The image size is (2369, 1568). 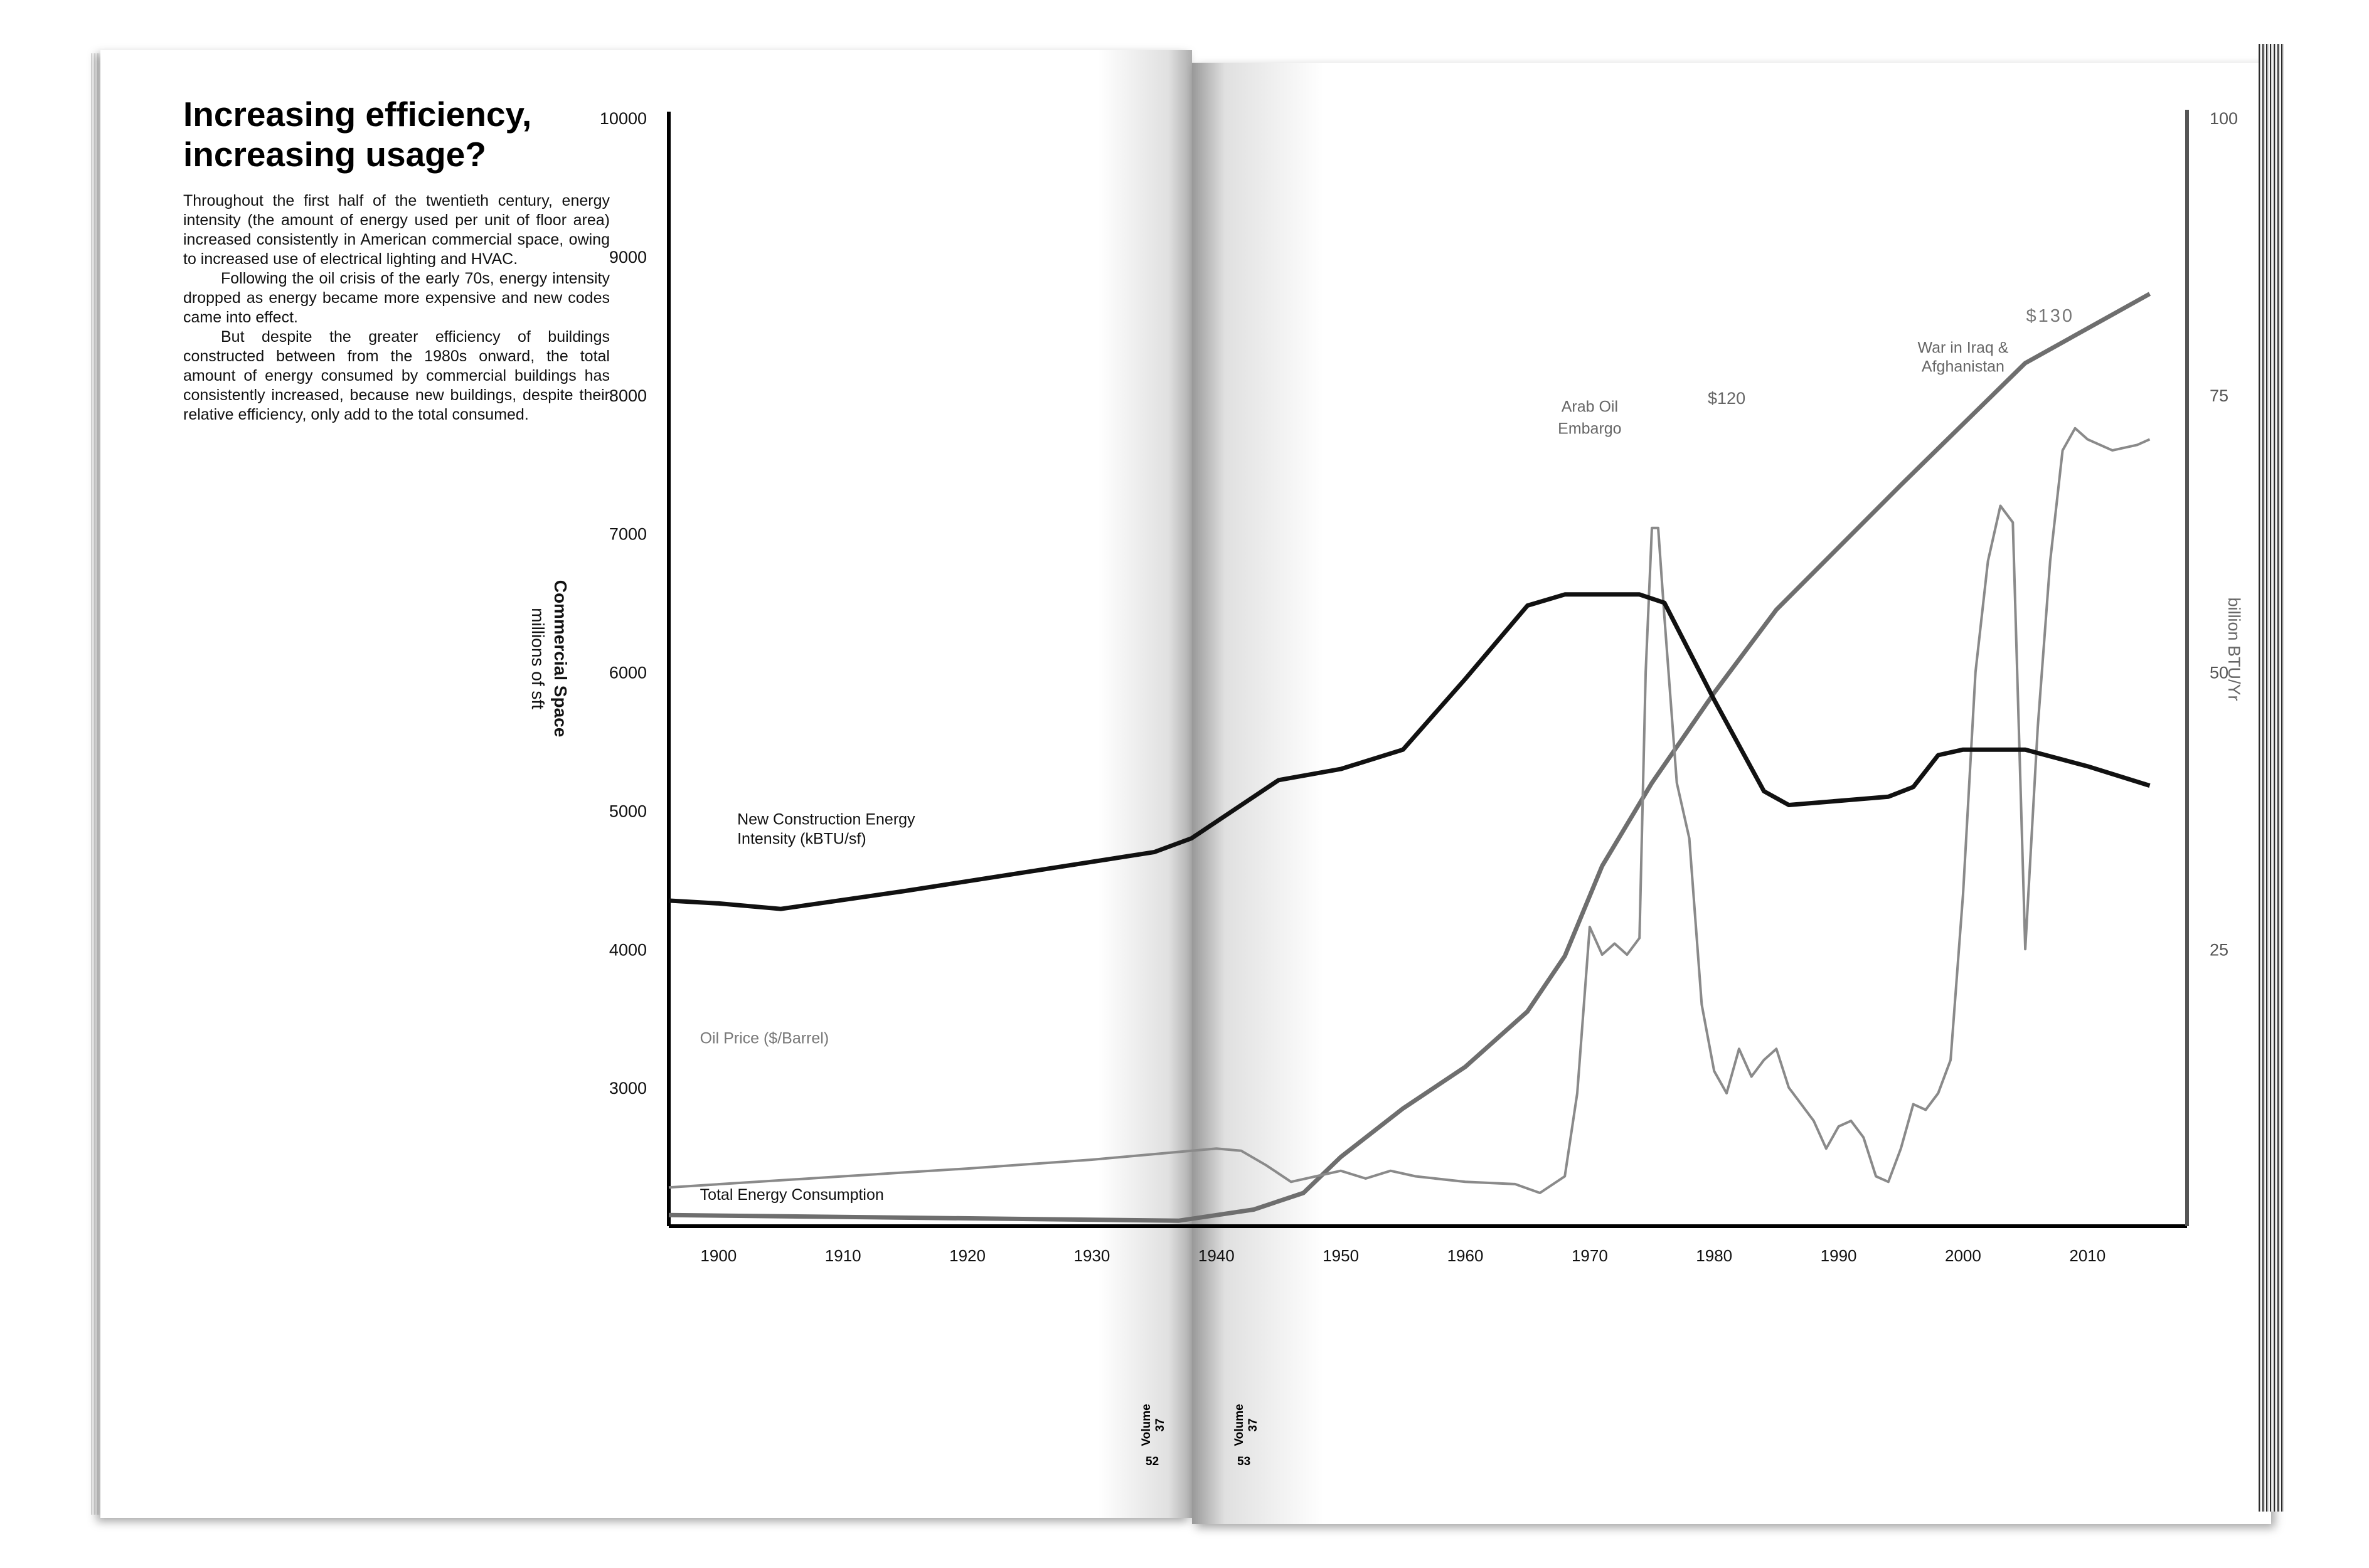 I want to click on x-tick-label: 1900, so click(x=719, y=1255).